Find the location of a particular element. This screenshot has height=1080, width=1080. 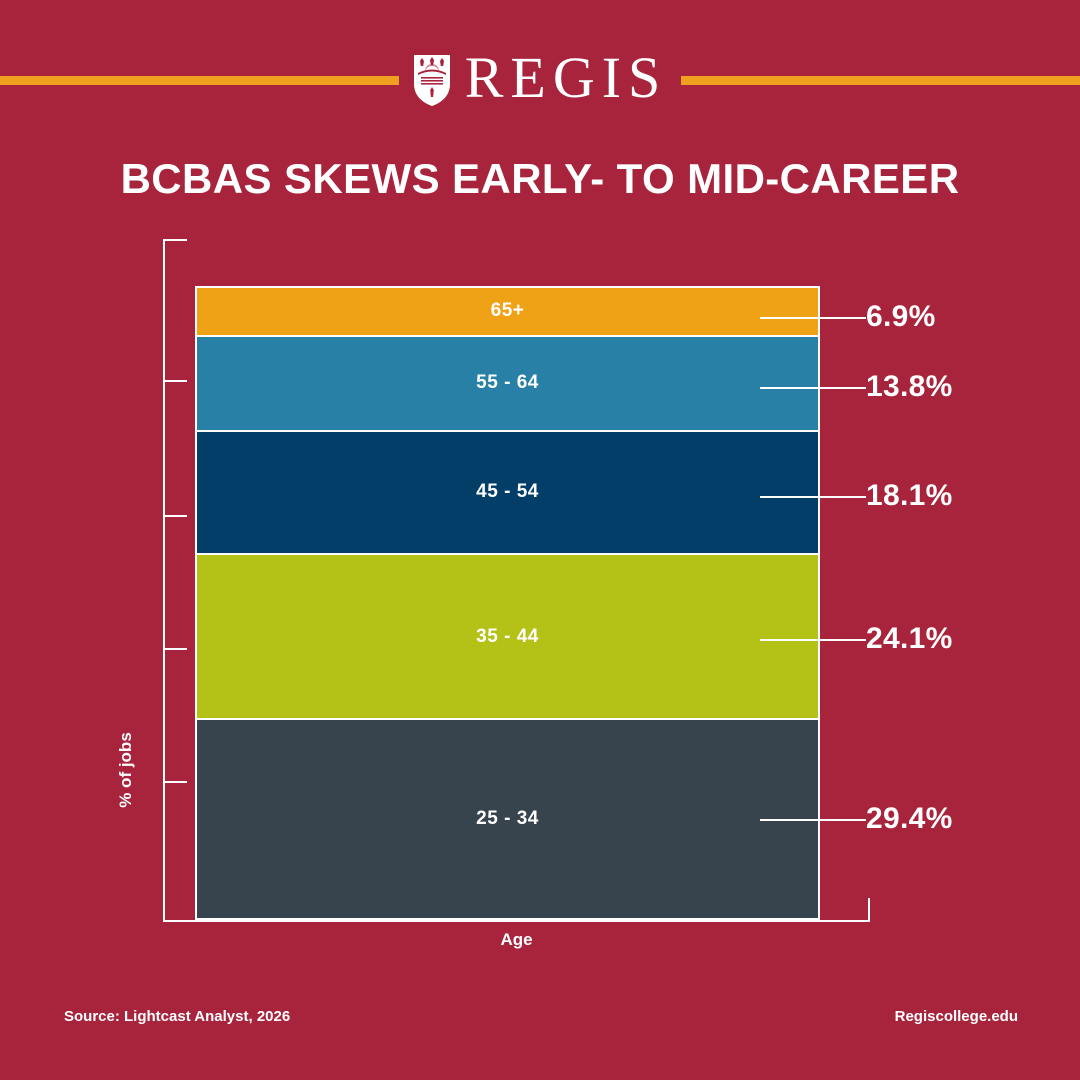

x-axis-label: Age is located at coordinates (516, 939).